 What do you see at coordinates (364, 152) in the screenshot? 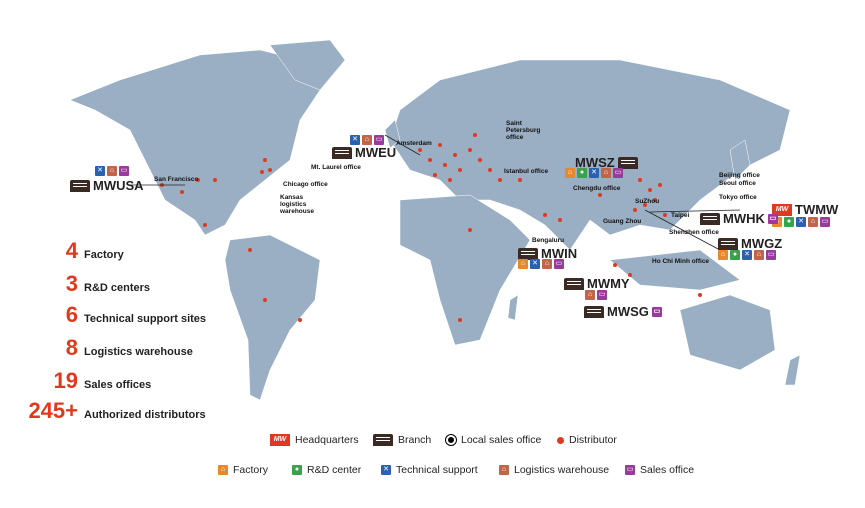
I see `branch-mweu: MWEU` at bounding box center [364, 152].